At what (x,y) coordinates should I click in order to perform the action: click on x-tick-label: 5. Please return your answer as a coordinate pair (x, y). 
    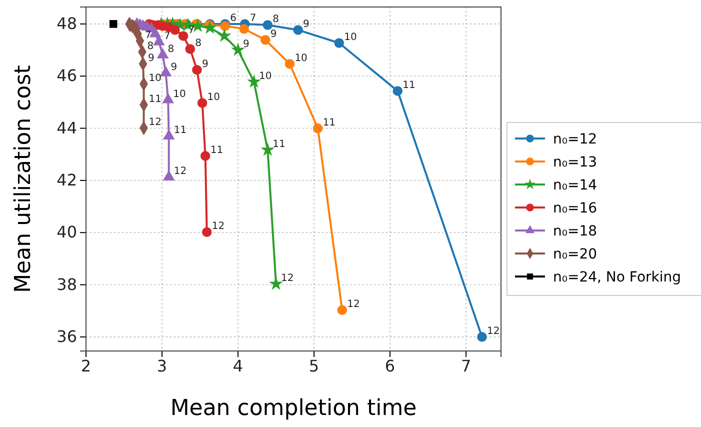
    Looking at the image, I should click on (314, 366).